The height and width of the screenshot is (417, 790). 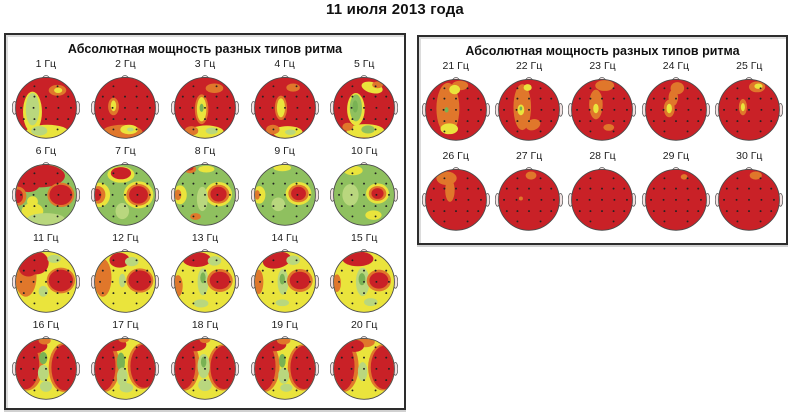 I want to click on topomap-cell: 4 Гц, so click(x=285, y=100).